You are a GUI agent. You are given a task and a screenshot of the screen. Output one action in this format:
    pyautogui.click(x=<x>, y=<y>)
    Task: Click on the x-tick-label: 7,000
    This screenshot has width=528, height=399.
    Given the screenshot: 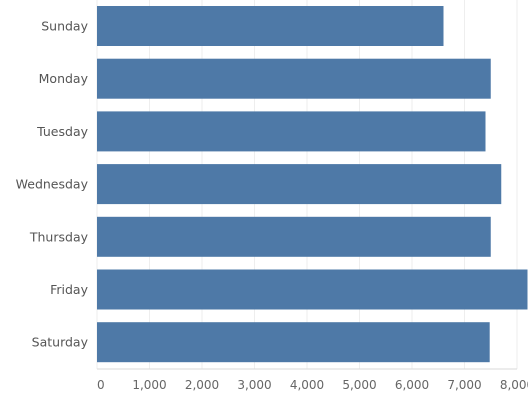 What is the action you would take?
    pyautogui.click(x=464, y=385)
    